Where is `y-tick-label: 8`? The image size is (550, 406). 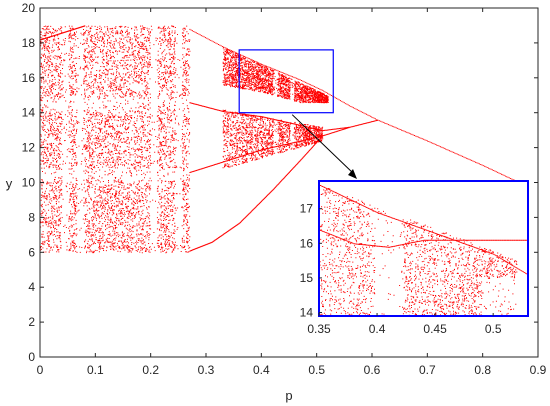 y-tick-label: 8 is located at coordinates (31, 217).